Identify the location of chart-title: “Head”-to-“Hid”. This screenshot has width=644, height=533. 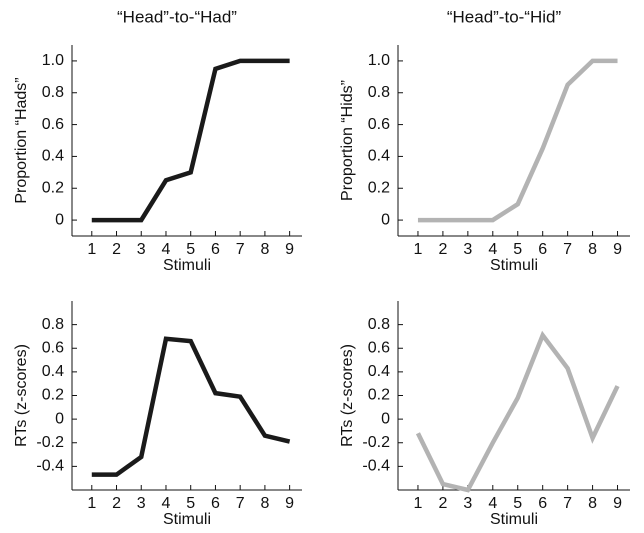
(504, 16).